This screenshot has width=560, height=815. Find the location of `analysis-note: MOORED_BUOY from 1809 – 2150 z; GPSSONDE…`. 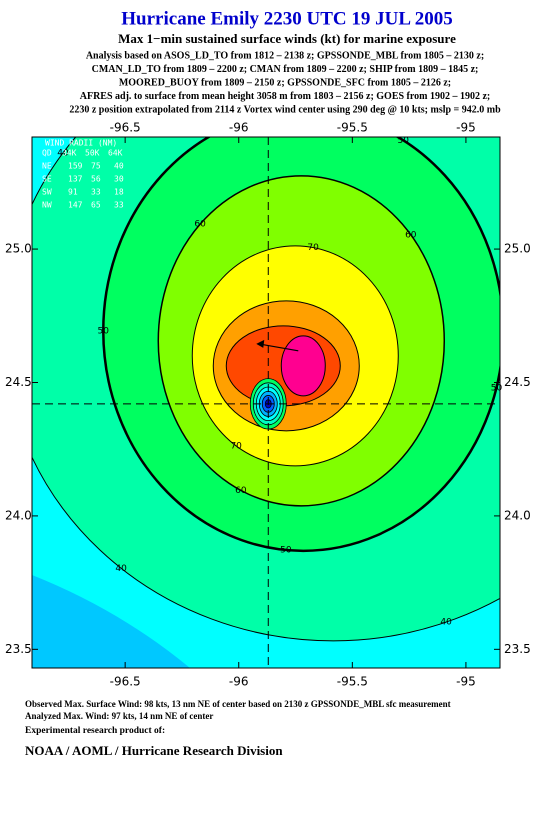

analysis-note: MOORED_BUOY from 1809 – 2150 z; GPSSONDE… is located at coordinates (285, 82).